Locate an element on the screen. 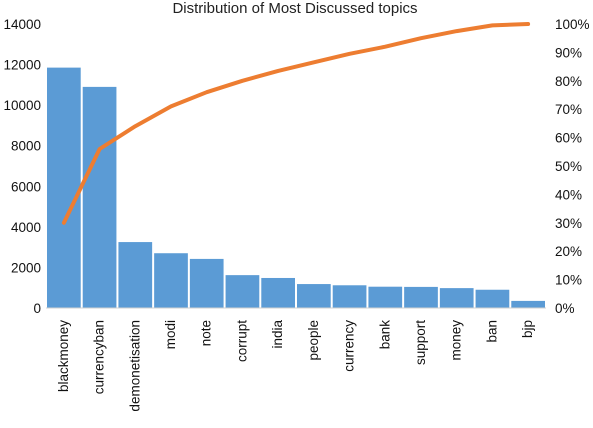 This screenshot has height=428, width=593. category-label-note: note is located at coordinates (206, 333).